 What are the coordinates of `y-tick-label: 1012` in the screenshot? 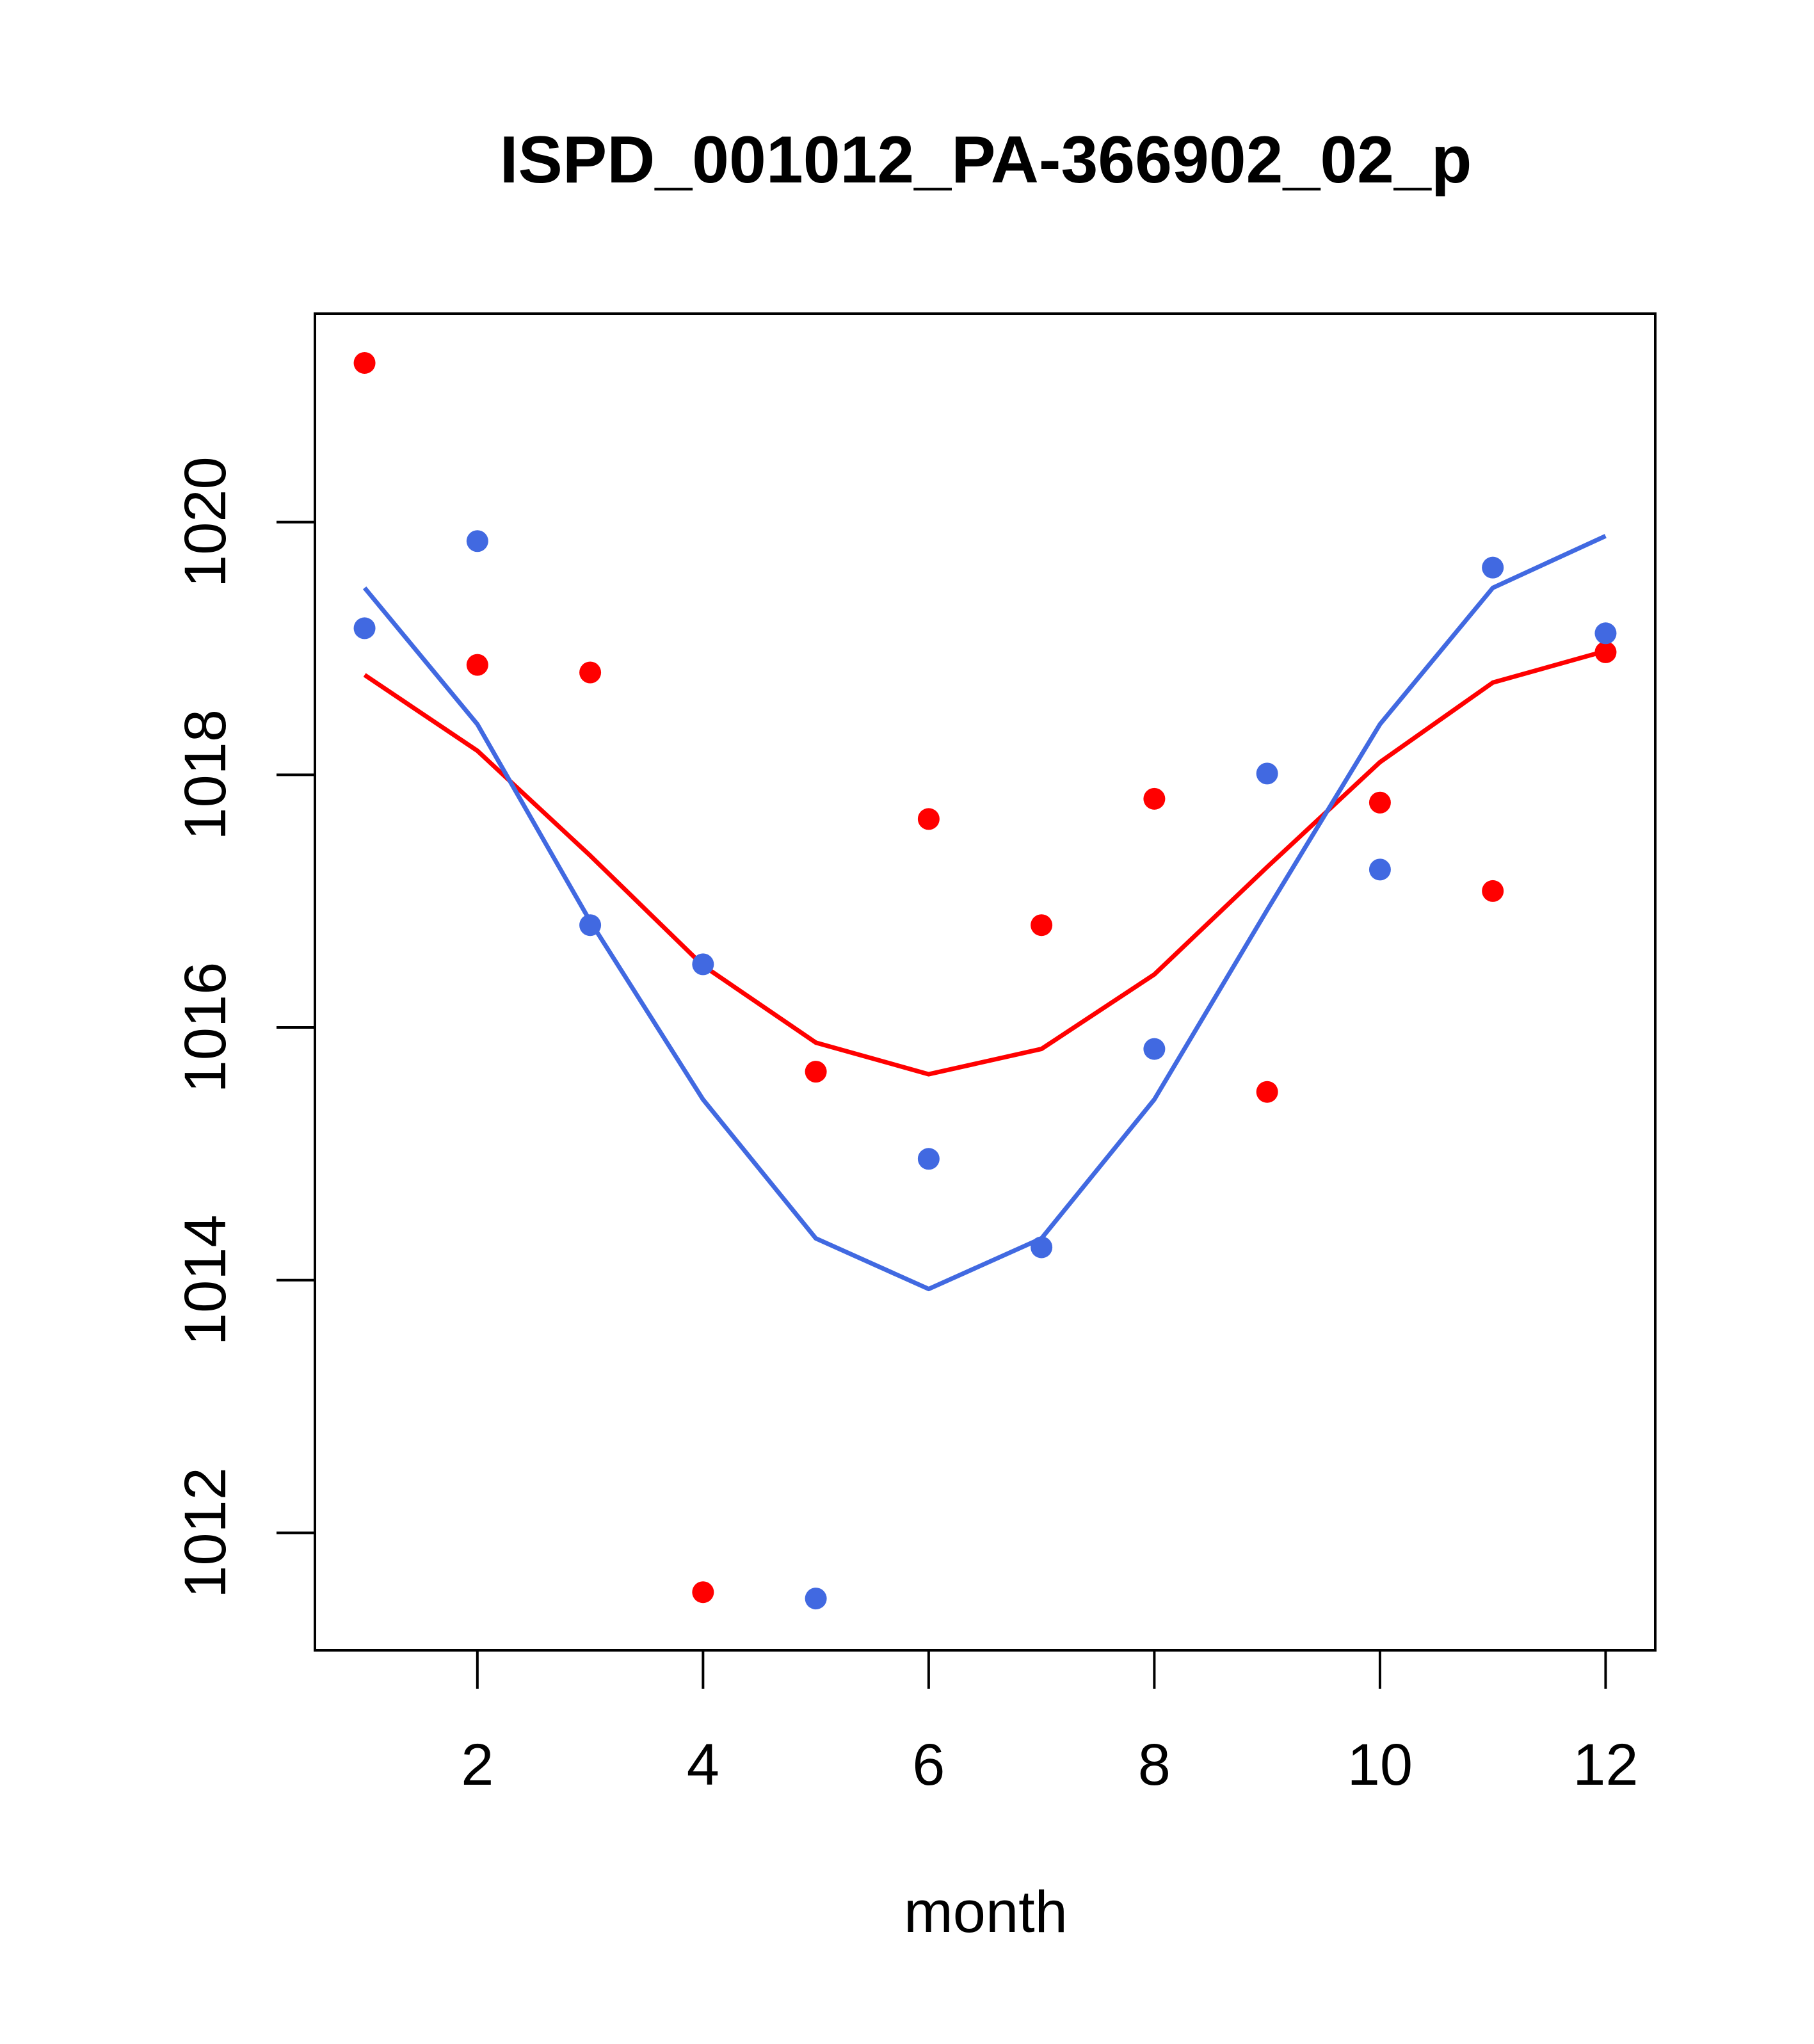 It's located at (205, 1532).